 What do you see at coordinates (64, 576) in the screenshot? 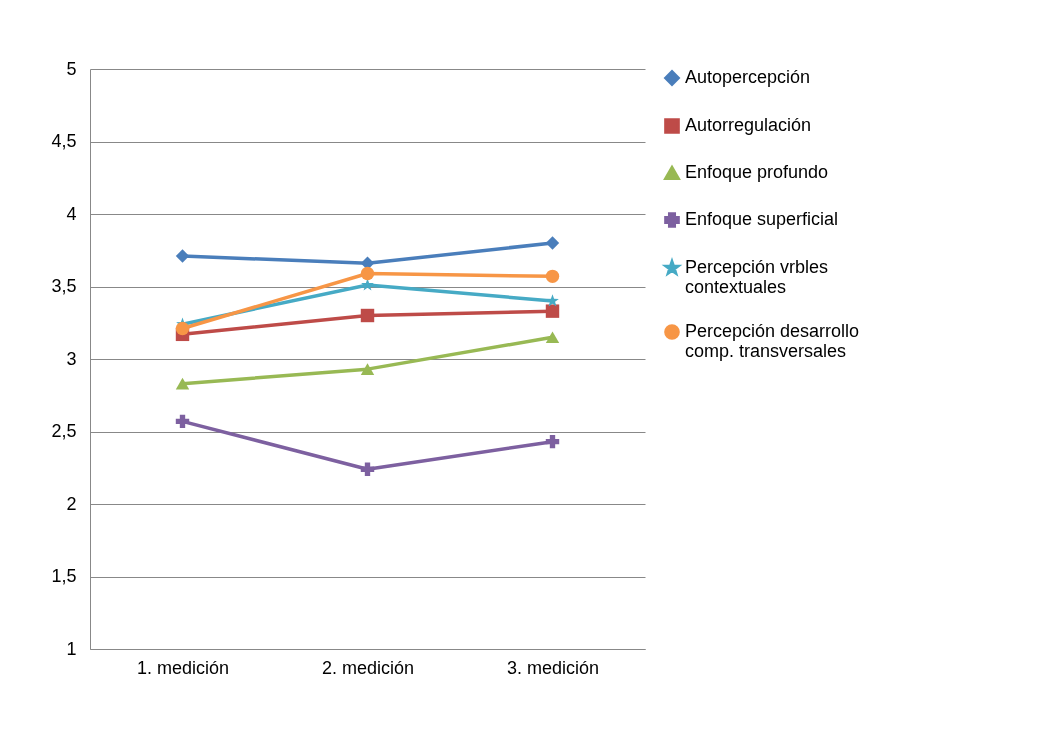
I see `y-tick-label: 1,5` at bounding box center [64, 576].